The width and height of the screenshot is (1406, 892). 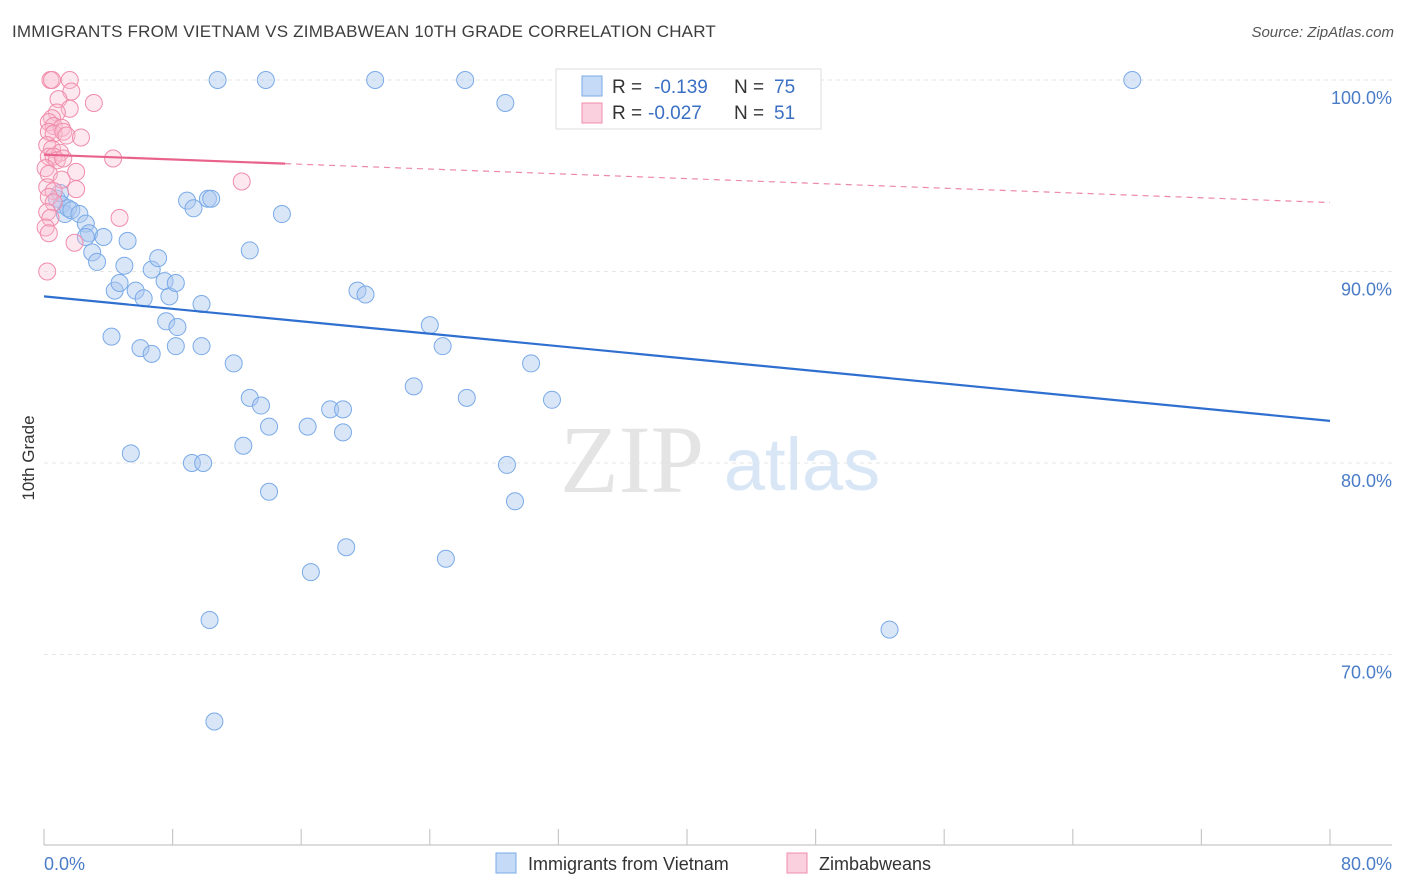 I want to click on y-tick-labels: 100.0% 90.0% 80.0% 70.0%, so click(x=1361, y=385).